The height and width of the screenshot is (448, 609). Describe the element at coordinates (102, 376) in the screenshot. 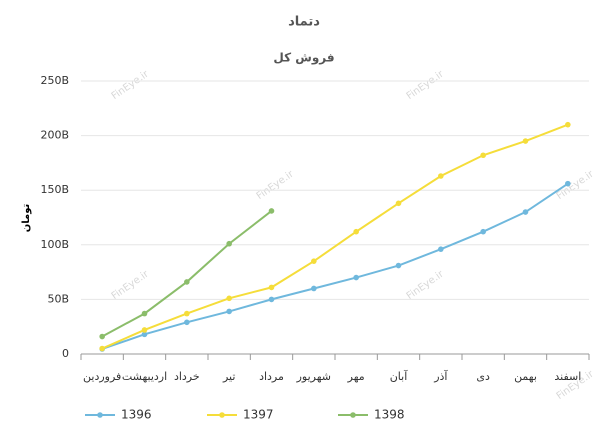

I see `x-tick-label: فروردین` at that location.